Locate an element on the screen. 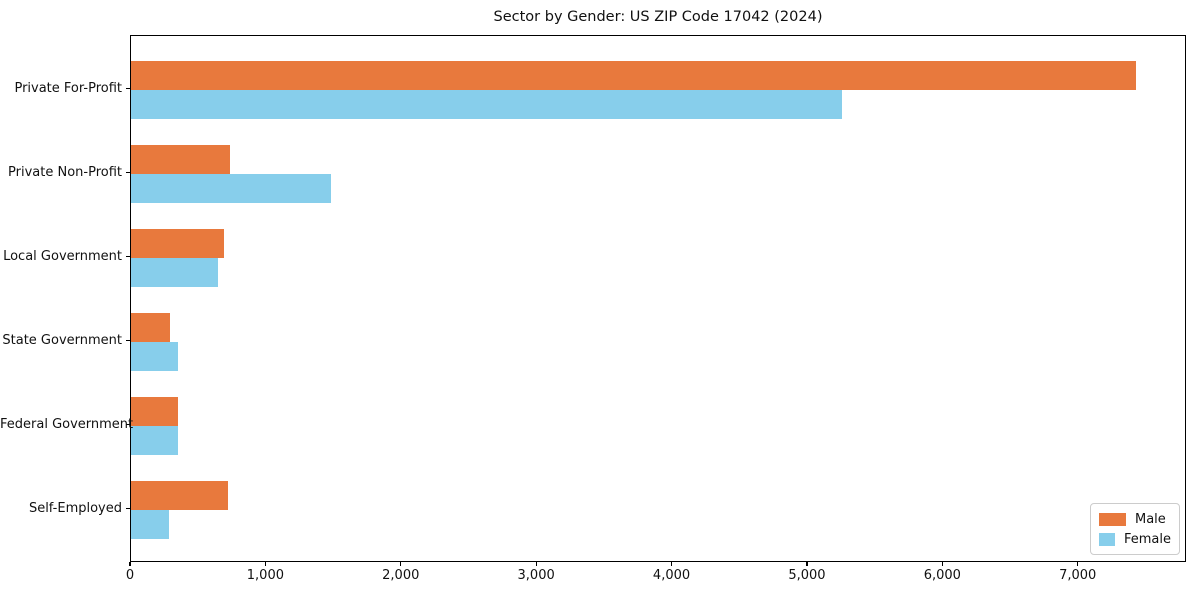 This screenshot has height=600, width=1200. bar-male-self-employed is located at coordinates (179, 495).